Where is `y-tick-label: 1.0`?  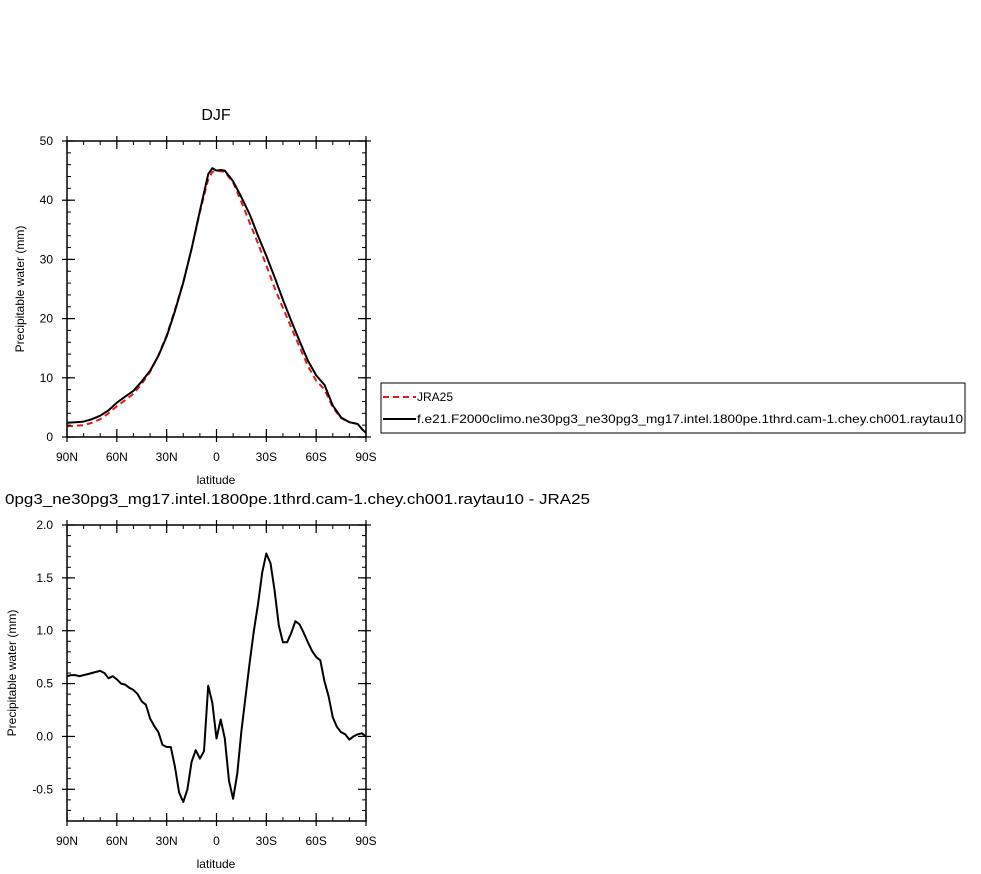 y-tick-label: 1.0 is located at coordinates (44, 631).